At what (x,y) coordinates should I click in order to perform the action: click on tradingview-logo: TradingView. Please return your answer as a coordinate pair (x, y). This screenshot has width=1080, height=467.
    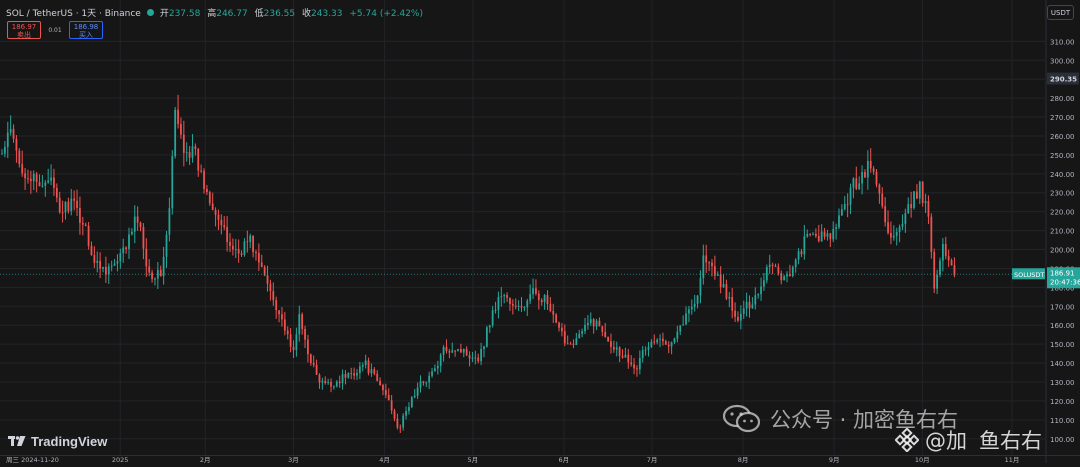
    Looking at the image, I should click on (57, 441).